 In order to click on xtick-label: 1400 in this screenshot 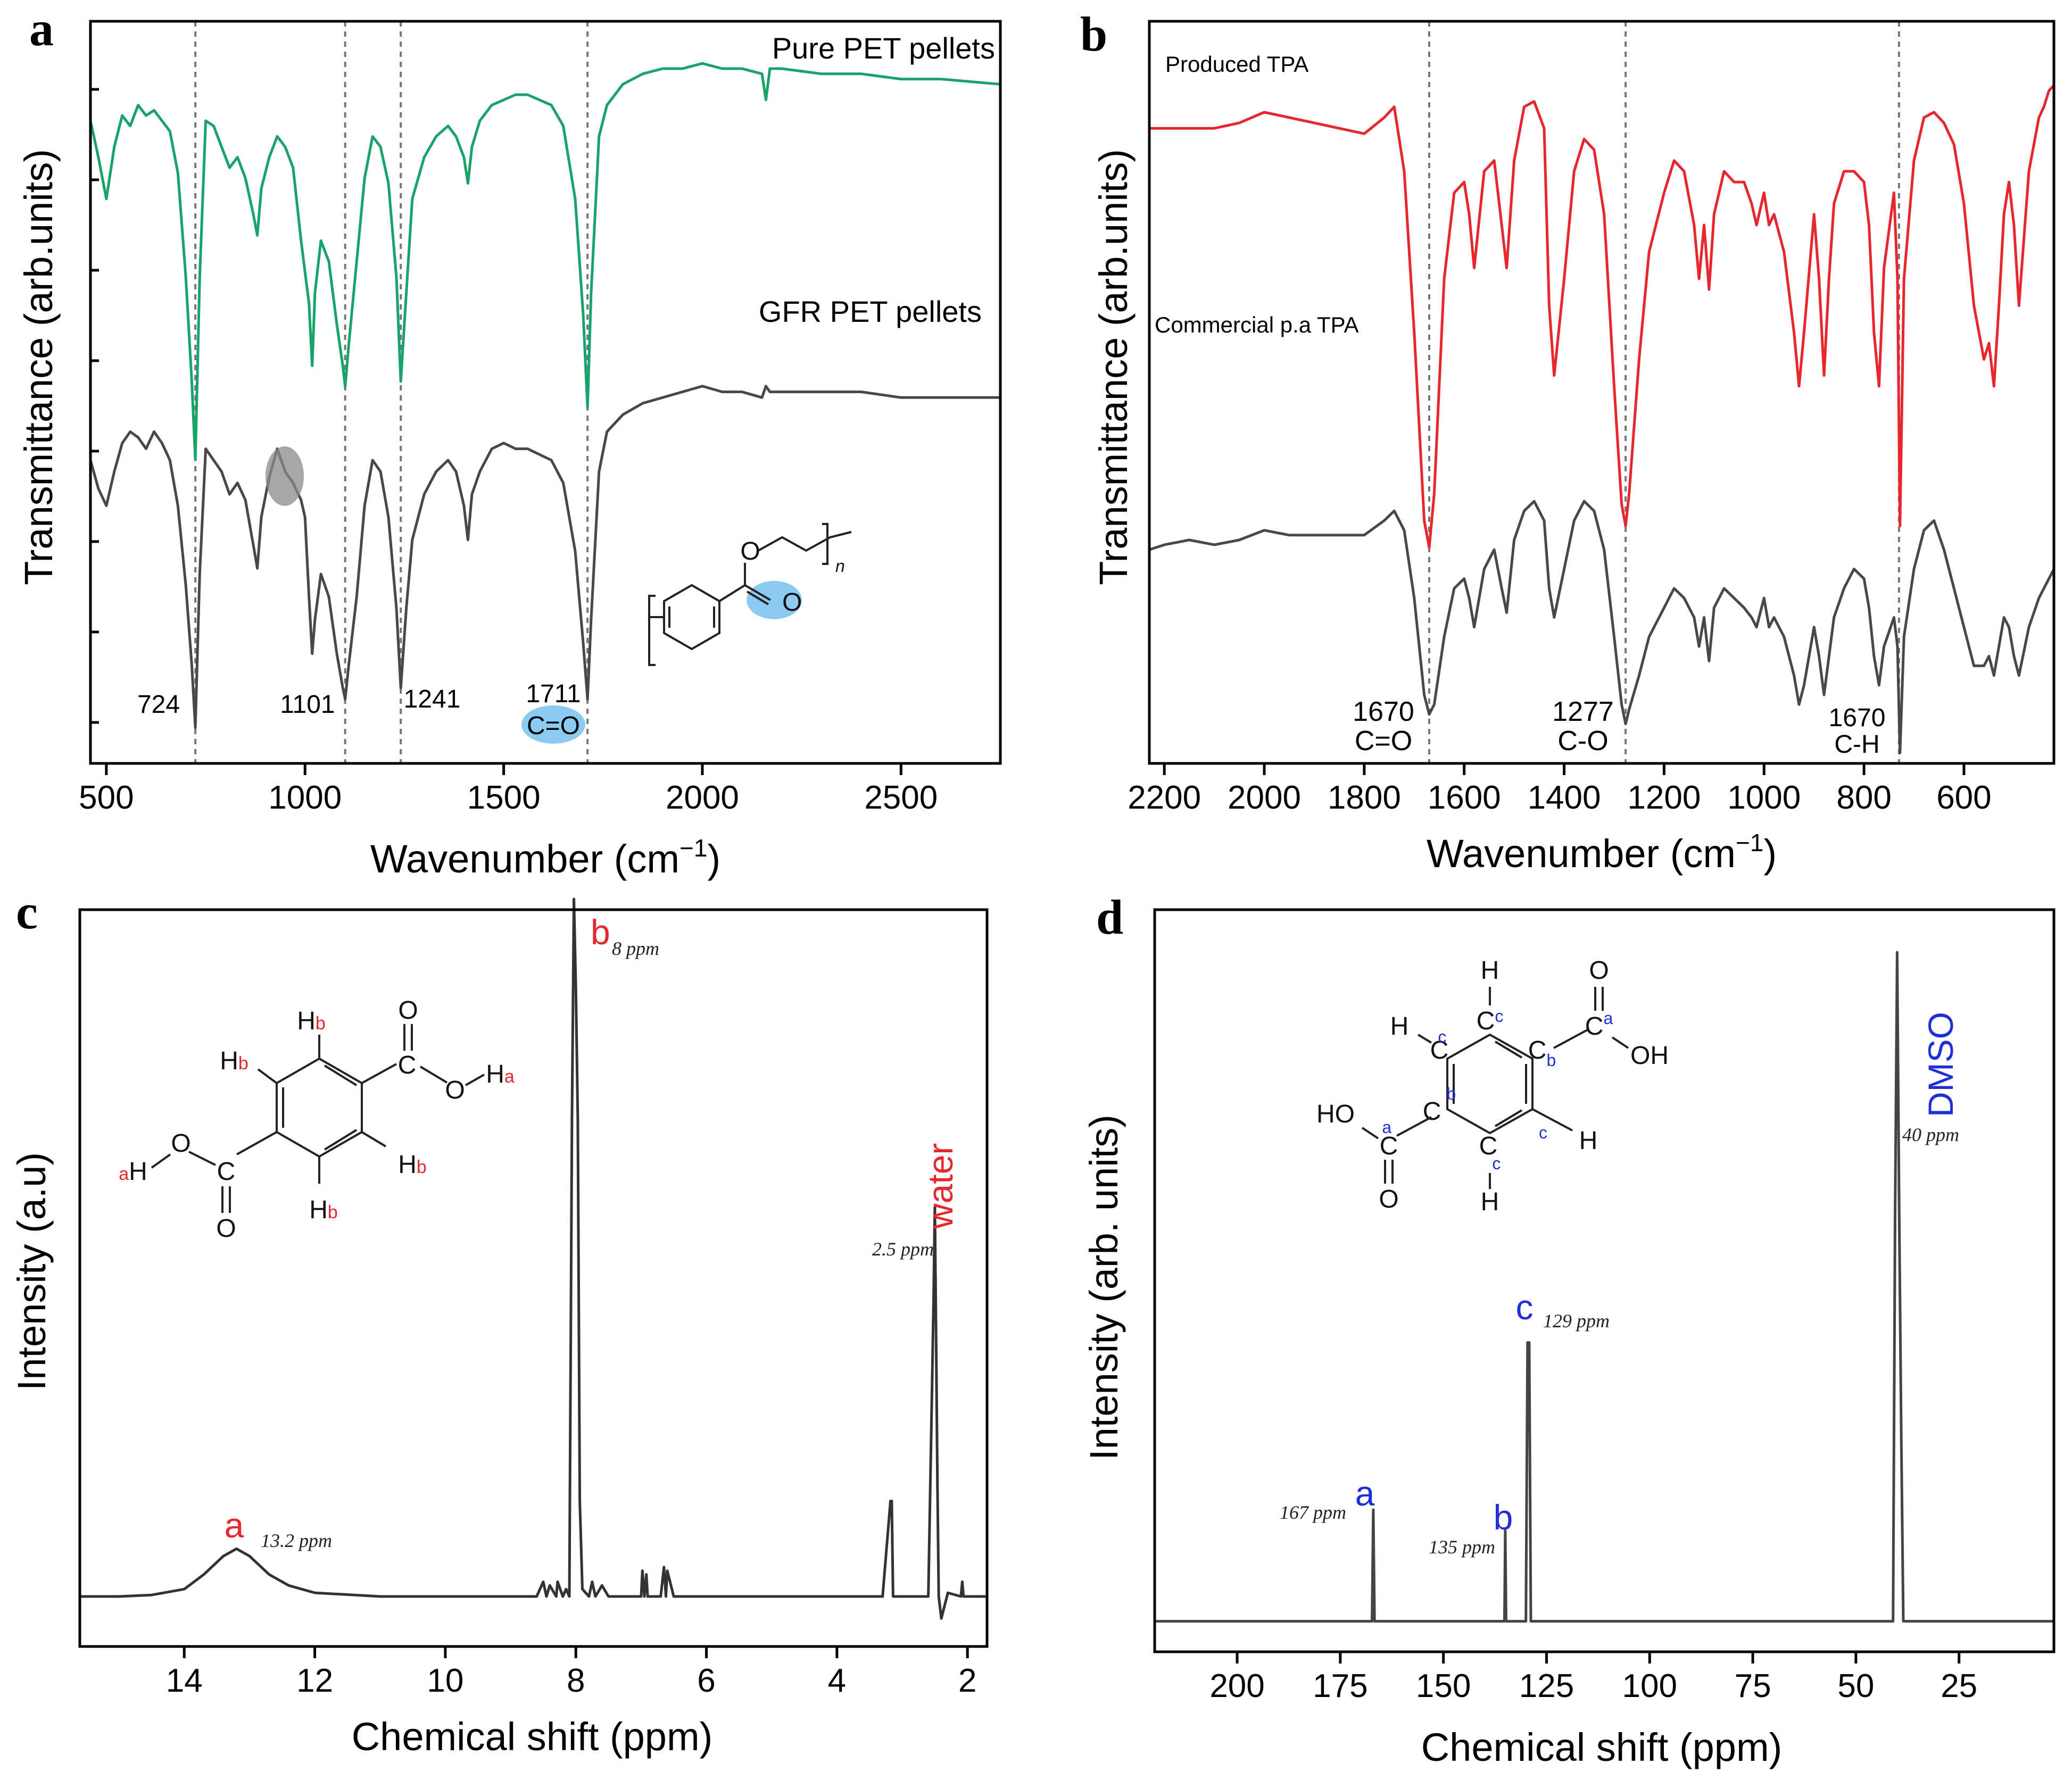, I will do `click(1565, 797)`.